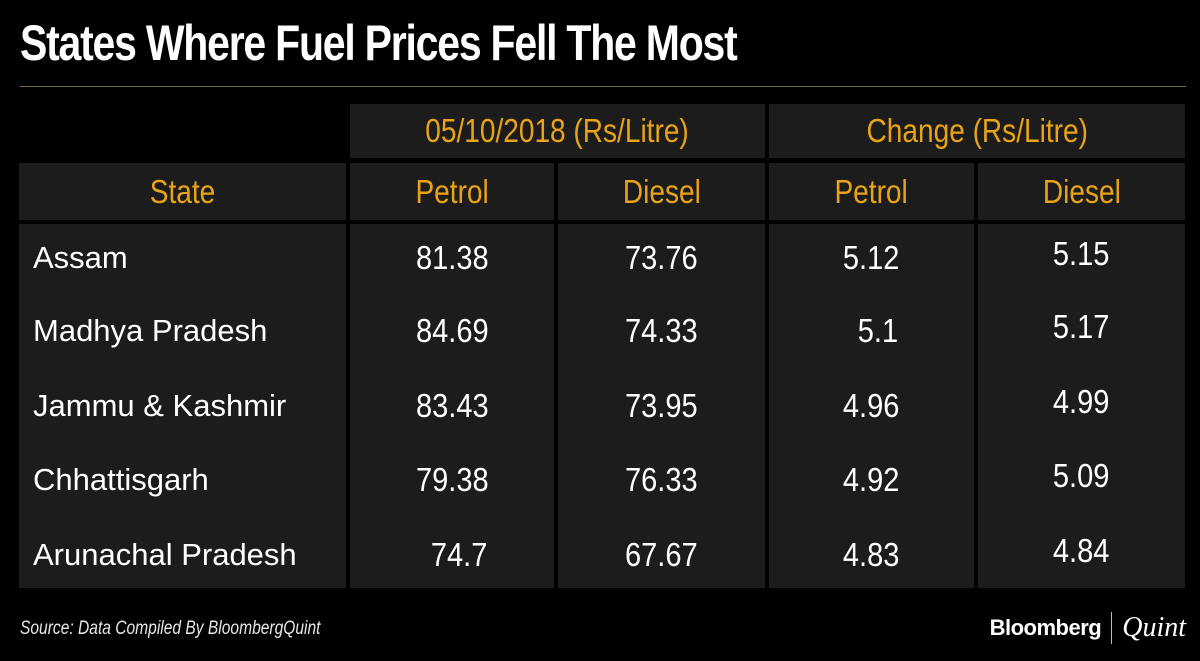 The image size is (1200, 661). Describe the element at coordinates (871, 479) in the screenshot. I see `change-petrol-value: 4.92` at that location.